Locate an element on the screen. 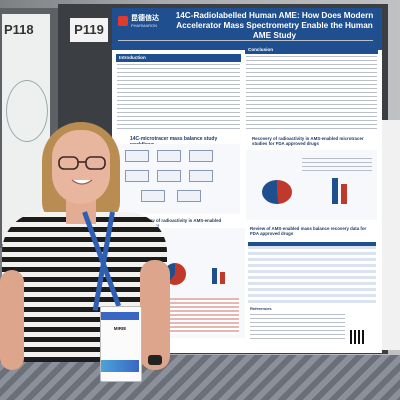 The width and height of the screenshot is (400, 400). section-introduction-header: Introduction is located at coordinates (178, 58).